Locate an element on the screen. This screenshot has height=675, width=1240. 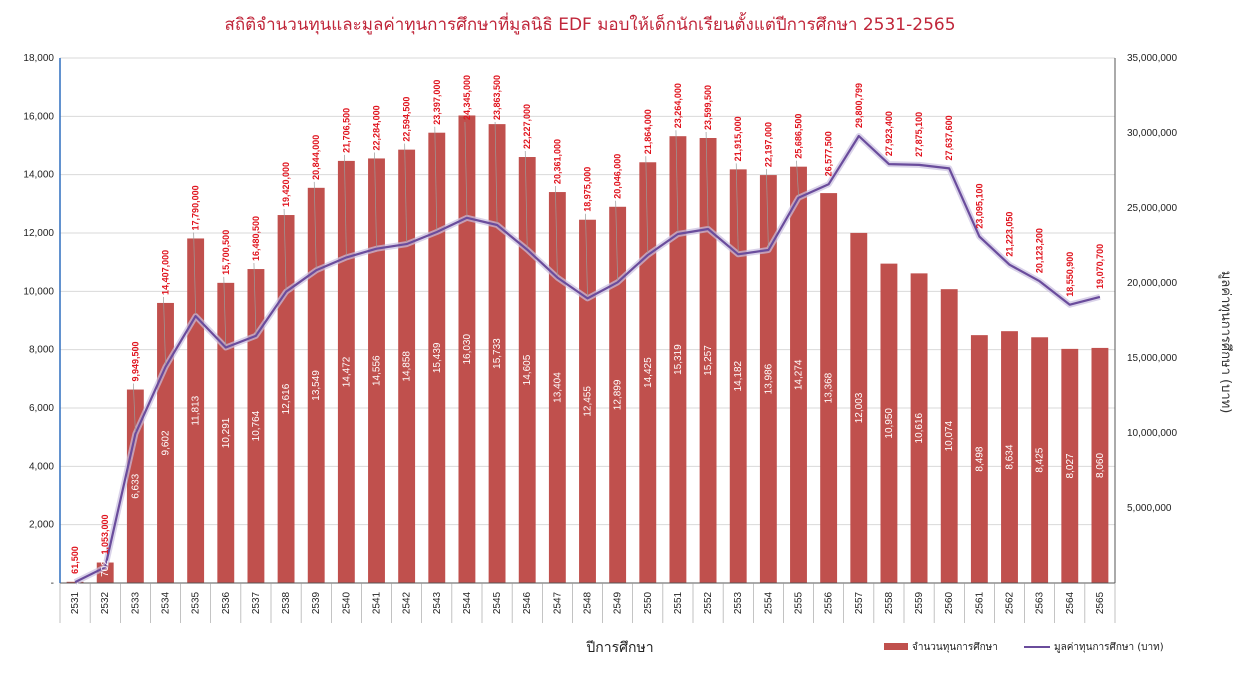
line-value-label: 15,700,500 is located at coordinates (226, 252).